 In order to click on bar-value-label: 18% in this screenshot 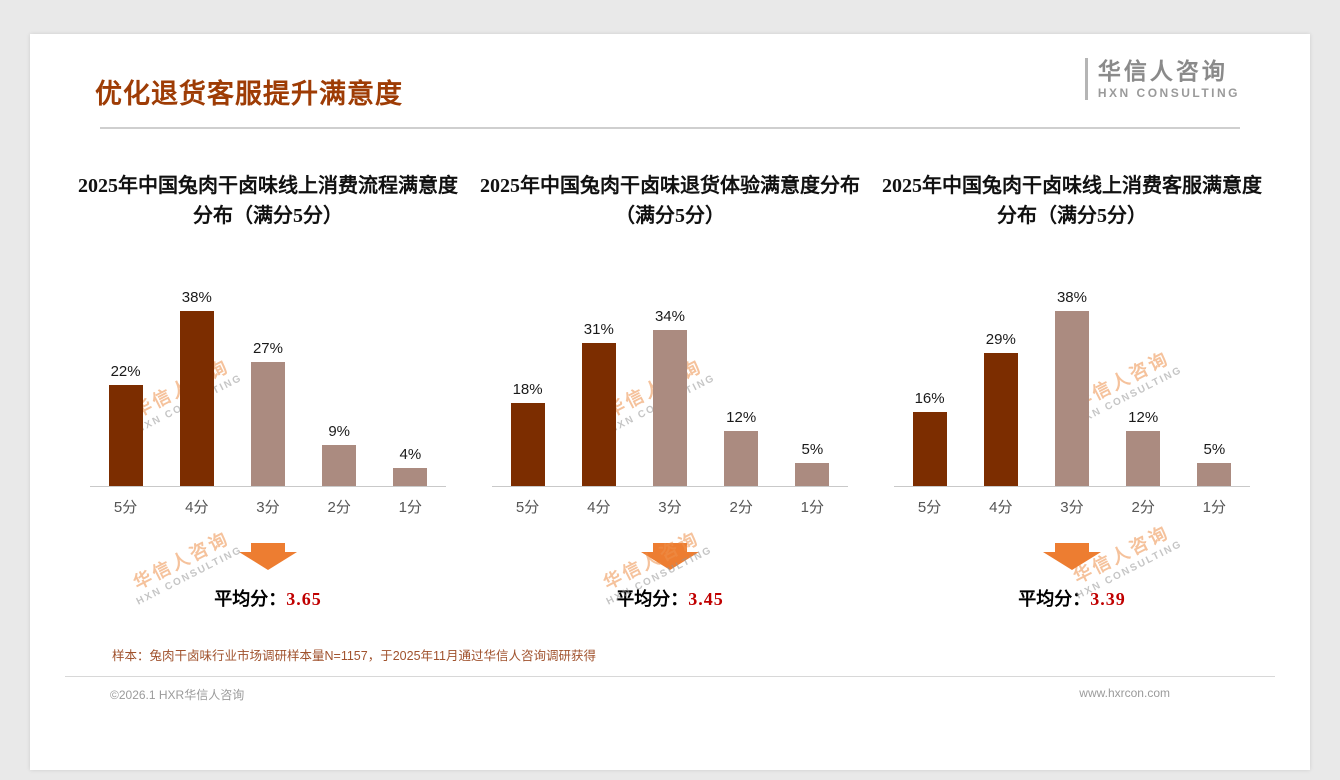, I will do `click(527, 389)`.